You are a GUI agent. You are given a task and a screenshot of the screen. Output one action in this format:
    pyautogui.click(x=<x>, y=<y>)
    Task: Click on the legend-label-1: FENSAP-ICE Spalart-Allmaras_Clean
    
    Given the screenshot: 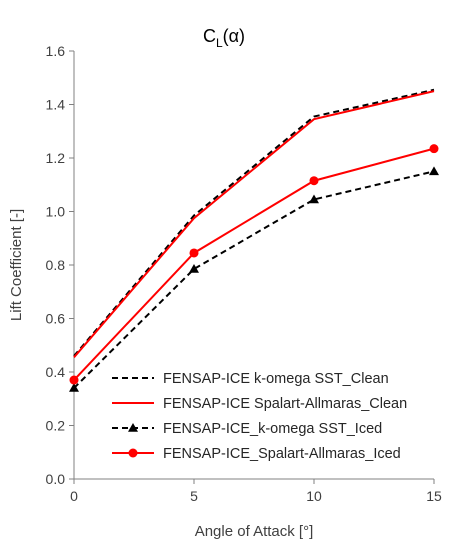 What is the action you would take?
    pyautogui.click(x=285, y=404)
    